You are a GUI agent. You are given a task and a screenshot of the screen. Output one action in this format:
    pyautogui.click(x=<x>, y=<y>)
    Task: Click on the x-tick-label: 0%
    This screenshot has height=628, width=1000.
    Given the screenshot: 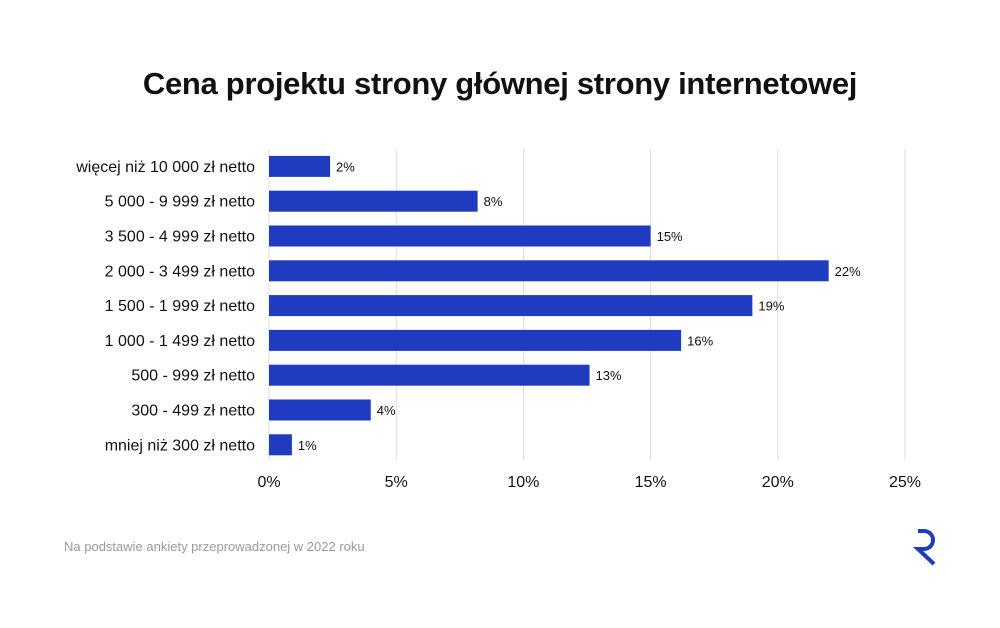 What is the action you would take?
    pyautogui.click(x=268, y=482)
    